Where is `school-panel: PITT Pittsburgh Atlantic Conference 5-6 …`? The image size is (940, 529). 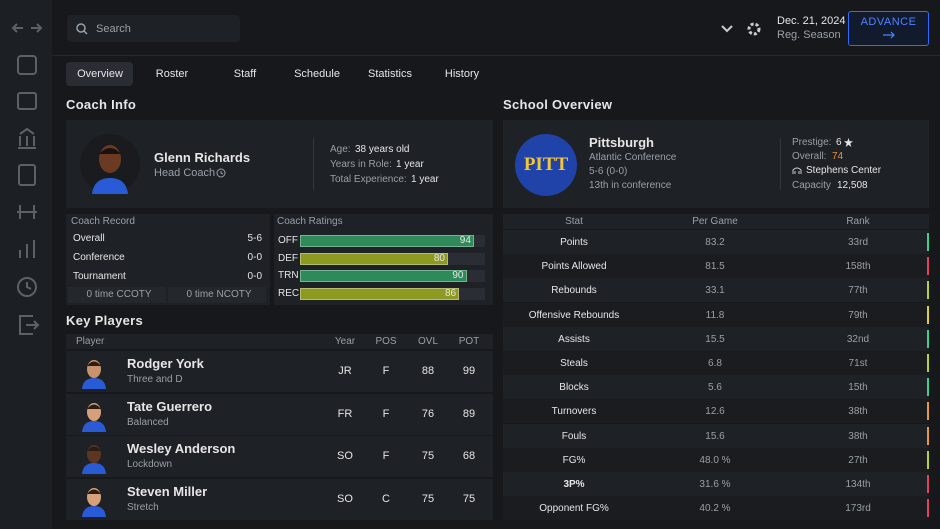 school-panel: PITT Pittsburgh Atlantic Conference 5-6 … is located at coordinates (716, 164).